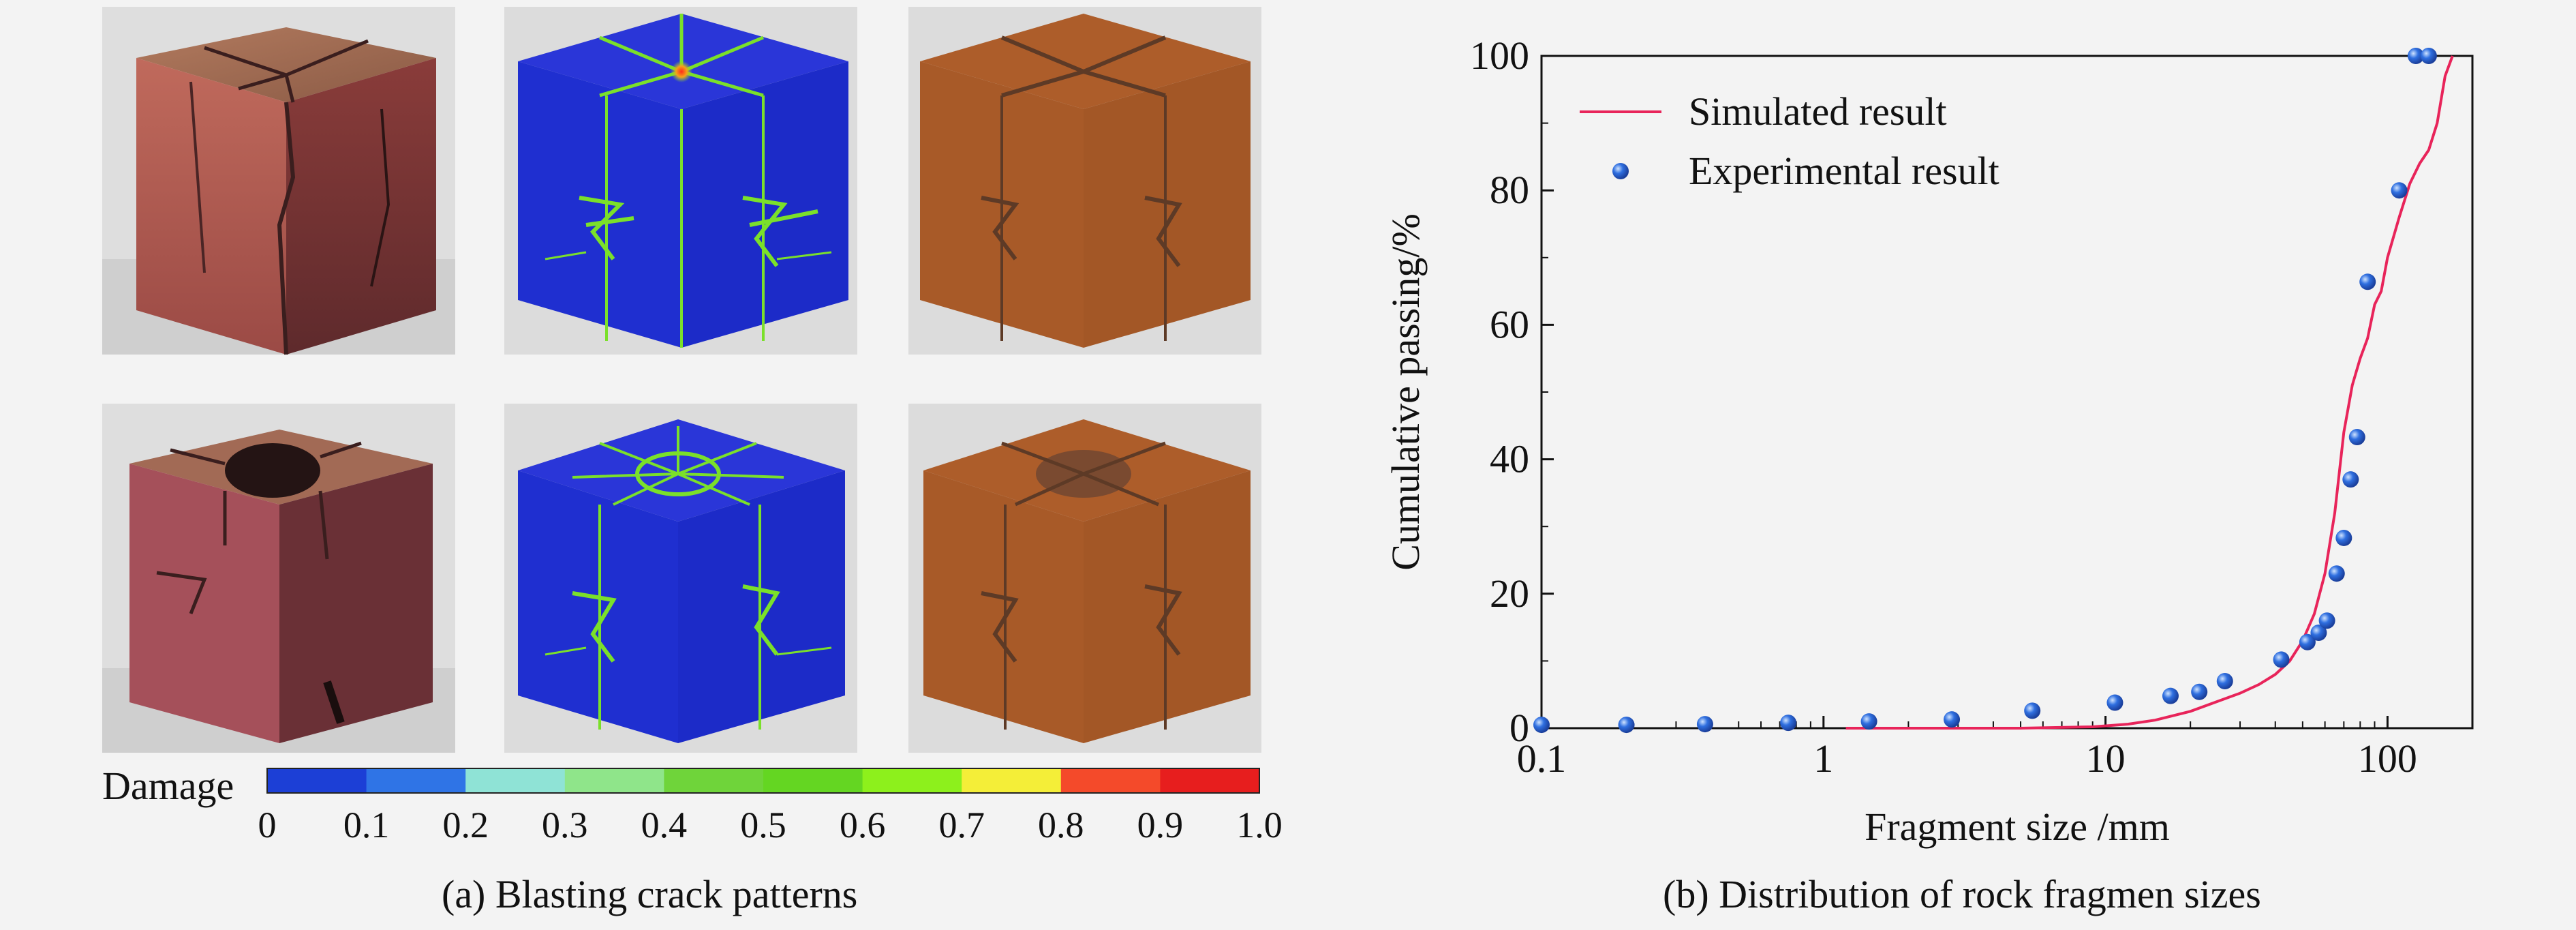  I want to click on colorbar-frame, so click(763, 781).